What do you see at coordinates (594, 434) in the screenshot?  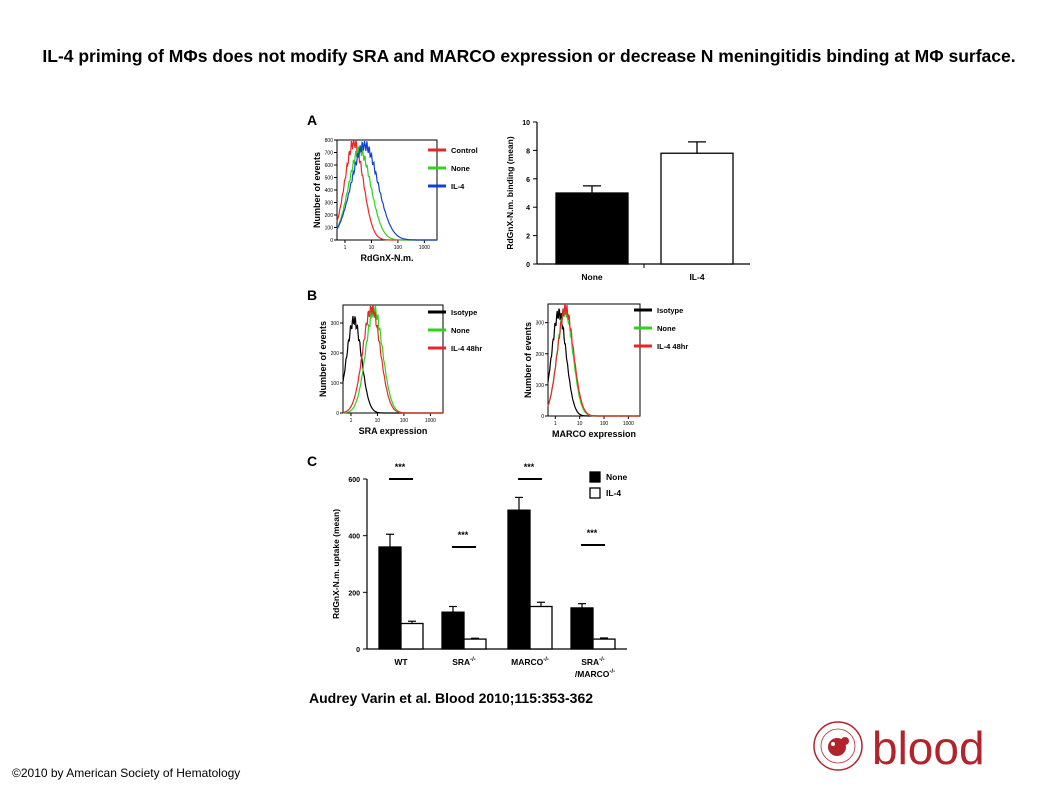 I see `x-axis-label: MARCO expression` at bounding box center [594, 434].